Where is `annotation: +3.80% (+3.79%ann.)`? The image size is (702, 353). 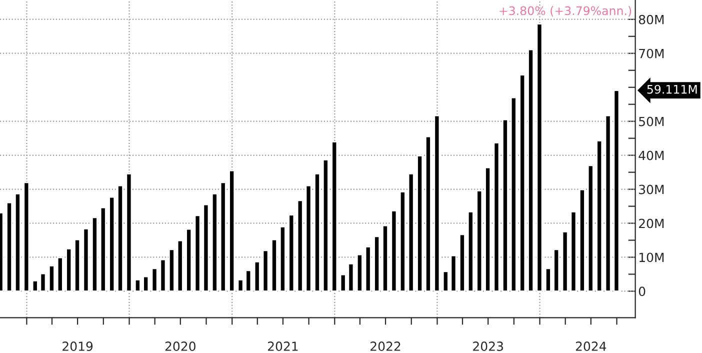 annotation: +3.80% (+3.79%ann.) is located at coordinates (566, 11).